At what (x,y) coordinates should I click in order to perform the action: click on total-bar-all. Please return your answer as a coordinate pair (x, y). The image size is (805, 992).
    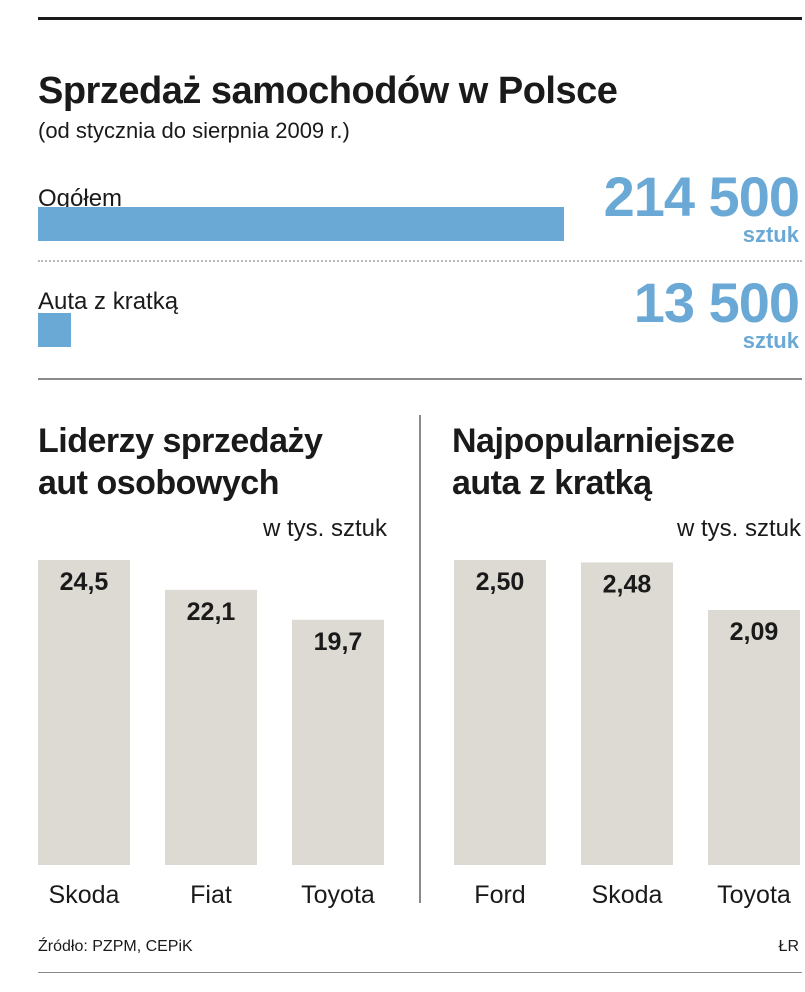
    Looking at the image, I should click on (301, 224).